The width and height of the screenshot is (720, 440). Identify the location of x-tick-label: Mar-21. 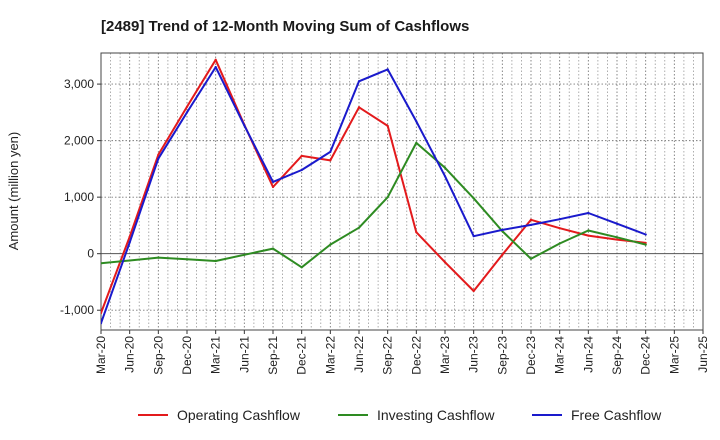
(216, 355).